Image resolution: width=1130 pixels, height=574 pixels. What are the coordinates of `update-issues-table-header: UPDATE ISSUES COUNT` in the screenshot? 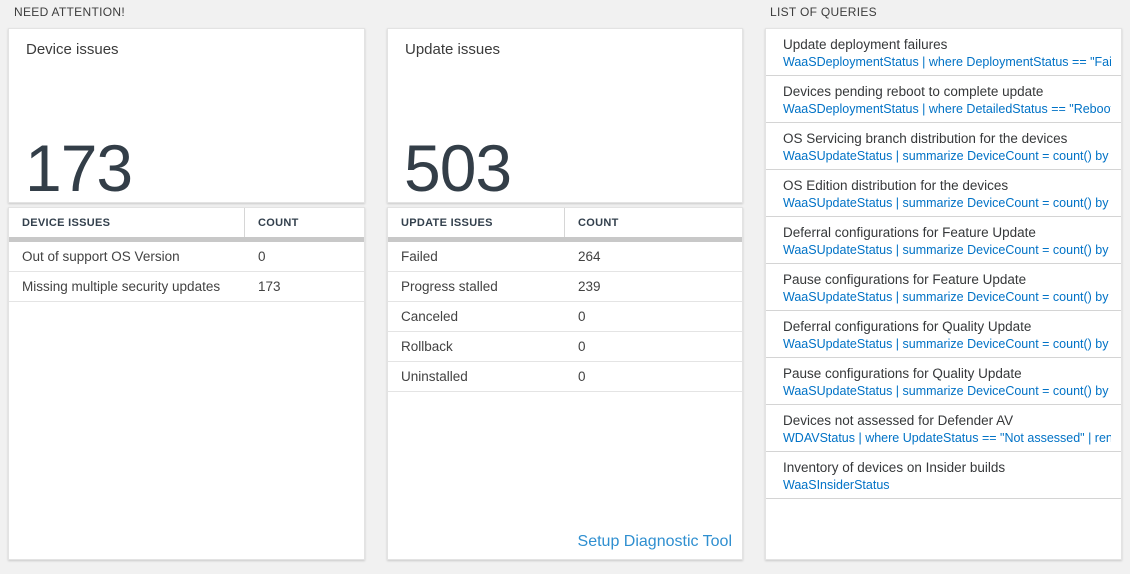 It's located at (565, 222).